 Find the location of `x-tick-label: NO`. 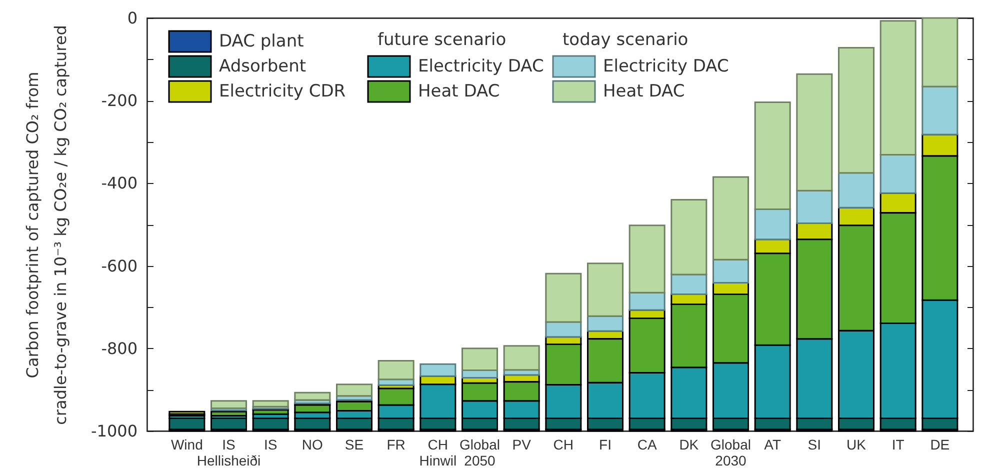

x-tick-label: NO is located at coordinates (313, 444).